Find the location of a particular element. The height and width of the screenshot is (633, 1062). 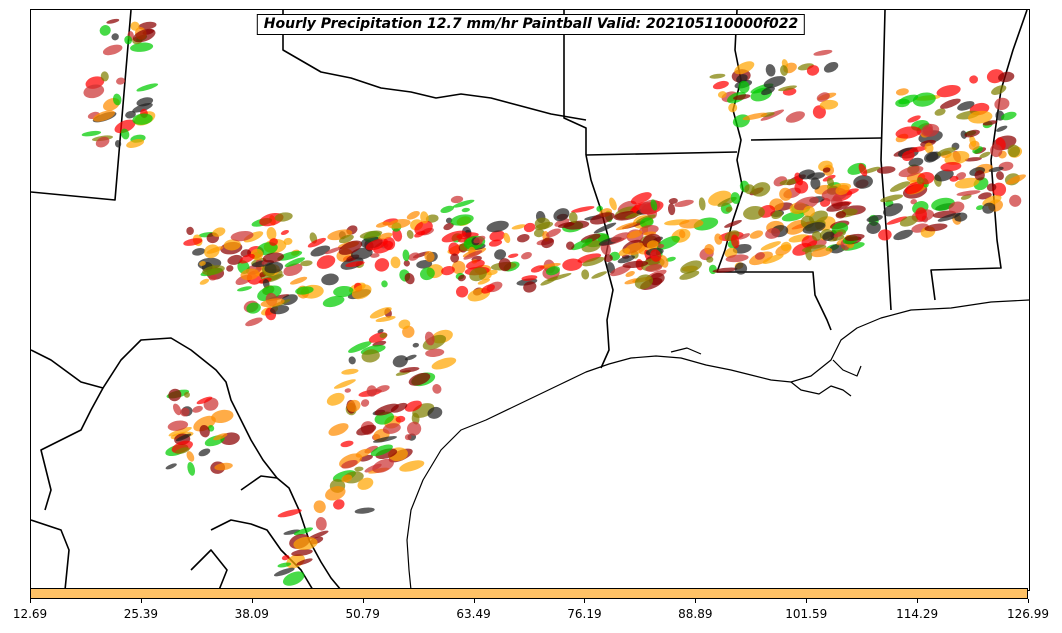

colorbar-tick-label: 88.89 is located at coordinates (695, 614).